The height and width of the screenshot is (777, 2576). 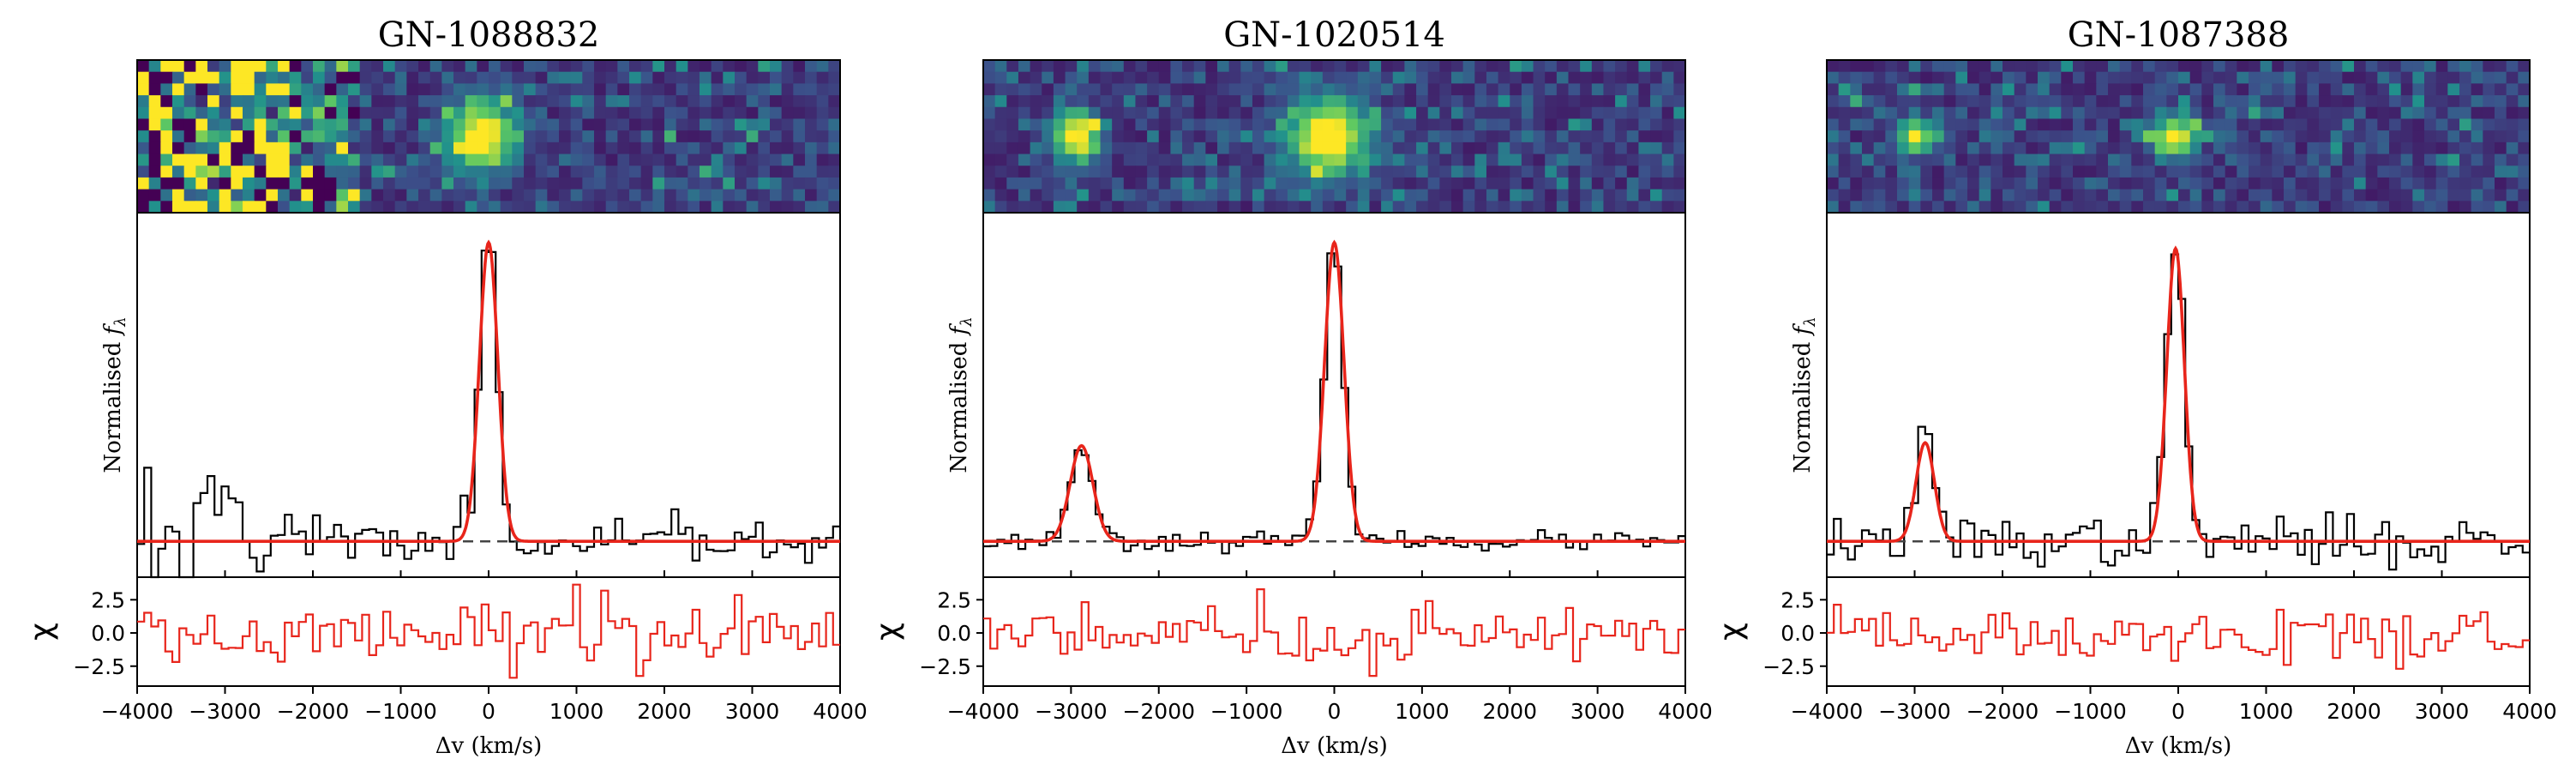 What do you see at coordinates (1334, 35) in the screenshot?
I see `panel-title: GN-1020514` at bounding box center [1334, 35].